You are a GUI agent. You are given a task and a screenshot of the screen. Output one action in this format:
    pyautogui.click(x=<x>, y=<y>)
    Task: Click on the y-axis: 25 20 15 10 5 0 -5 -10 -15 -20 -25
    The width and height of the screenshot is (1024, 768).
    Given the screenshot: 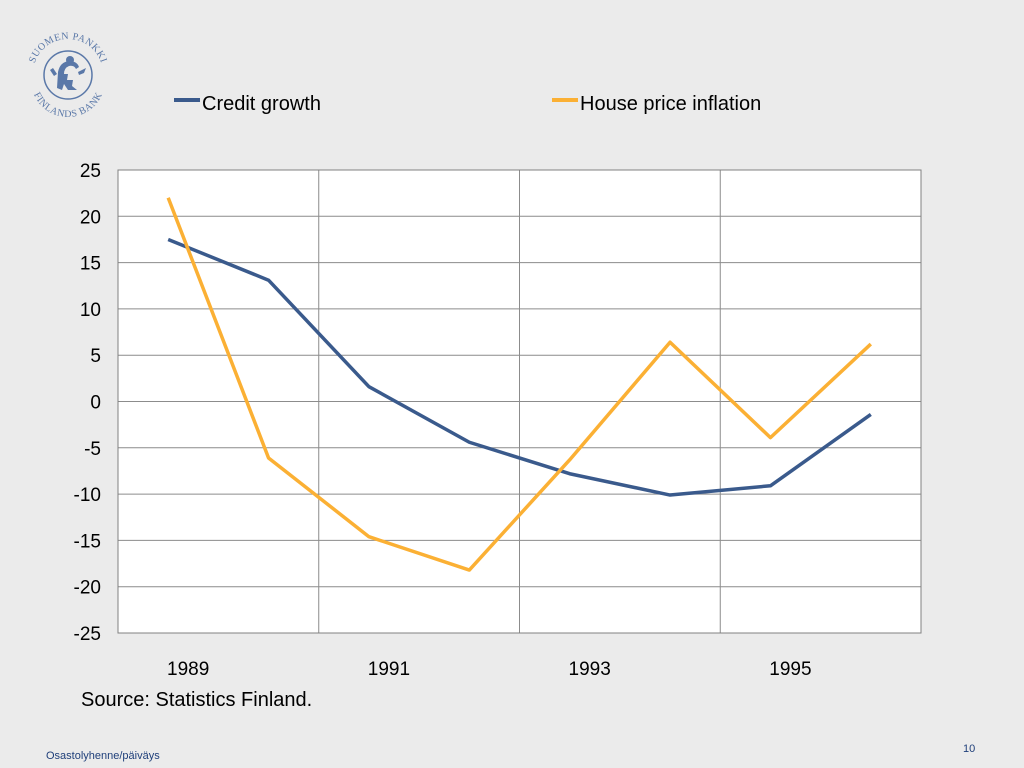 What is the action you would take?
    pyautogui.click(x=87, y=403)
    